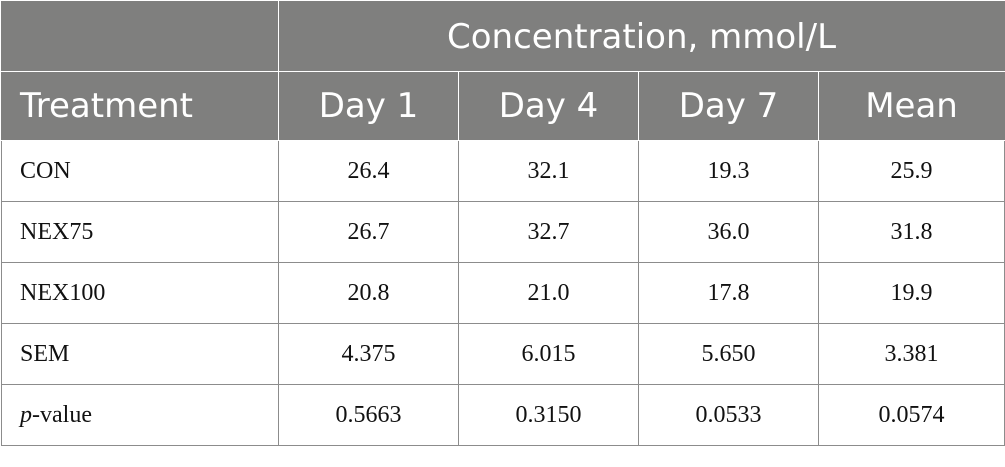 The width and height of the screenshot is (1005, 467). What do you see at coordinates (728, 106) in the screenshot?
I see `day-7-column-header: Day 7` at bounding box center [728, 106].